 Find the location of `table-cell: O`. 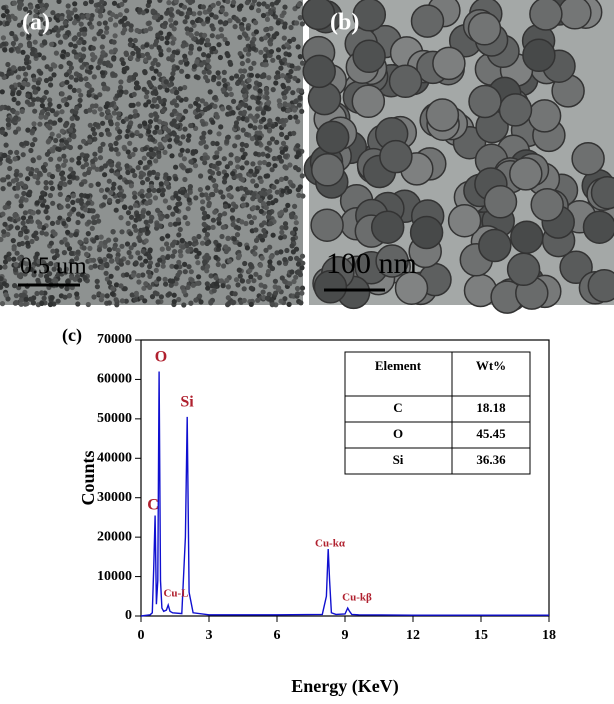

table-cell: O is located at coordinates (398, 433).